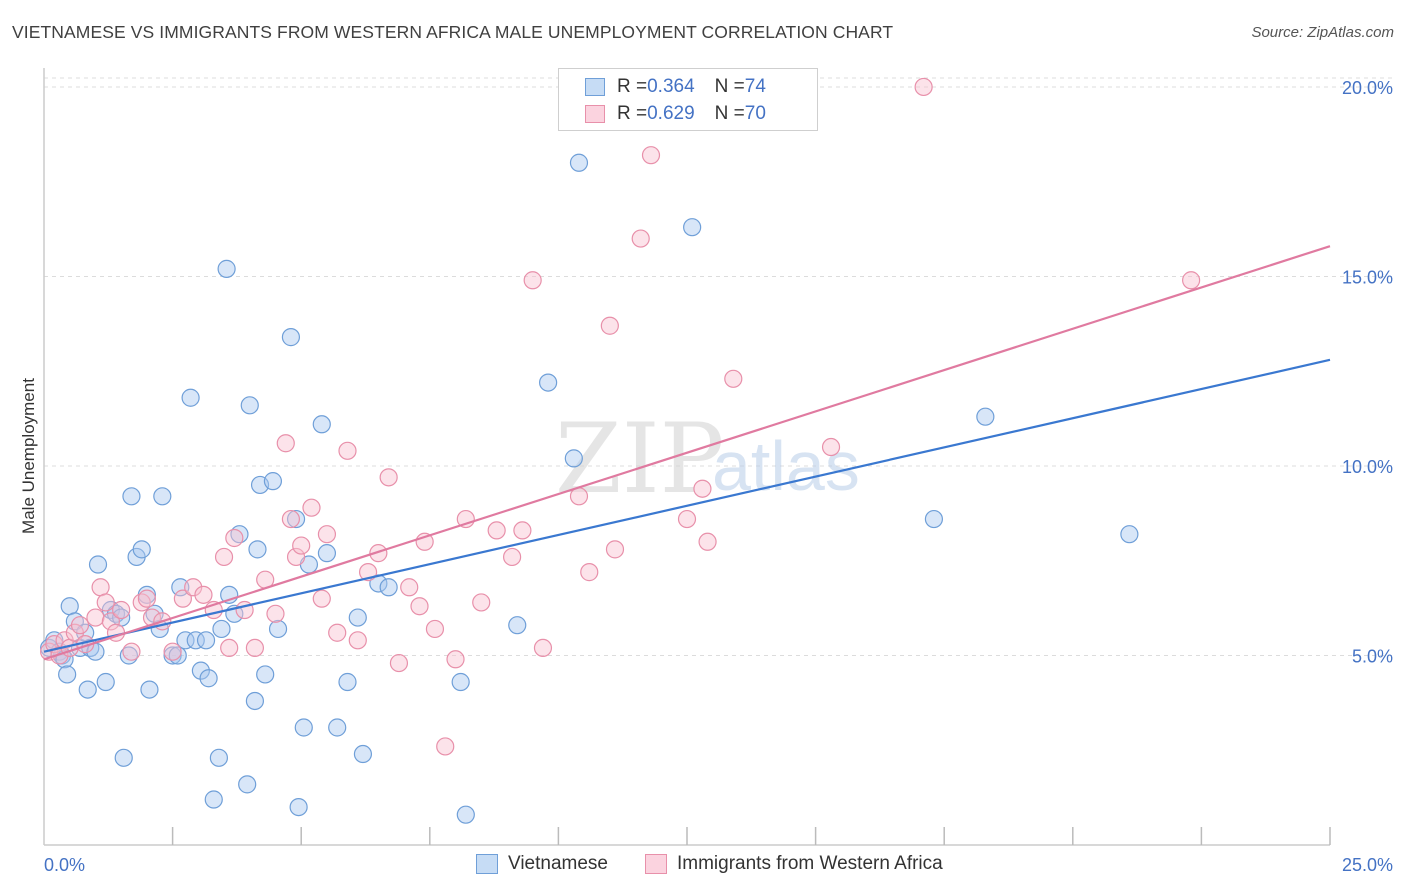 The height and width of the screenshot is (892, 1406). What do you see at coordinates (28, 456) in the screenshot?
I see `y-axis-label: Male Unemployment` at bounding box center [28, 456].